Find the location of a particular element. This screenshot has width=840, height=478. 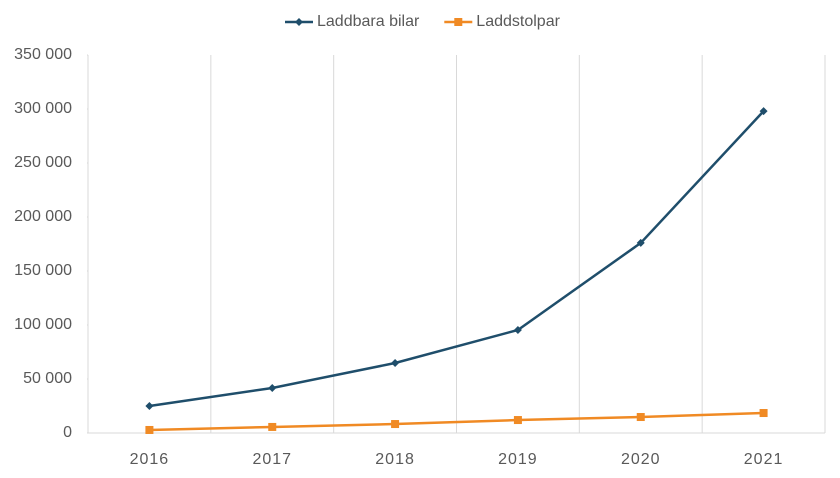

x-tick-label: 2018 is located at coordinates (395, 459).